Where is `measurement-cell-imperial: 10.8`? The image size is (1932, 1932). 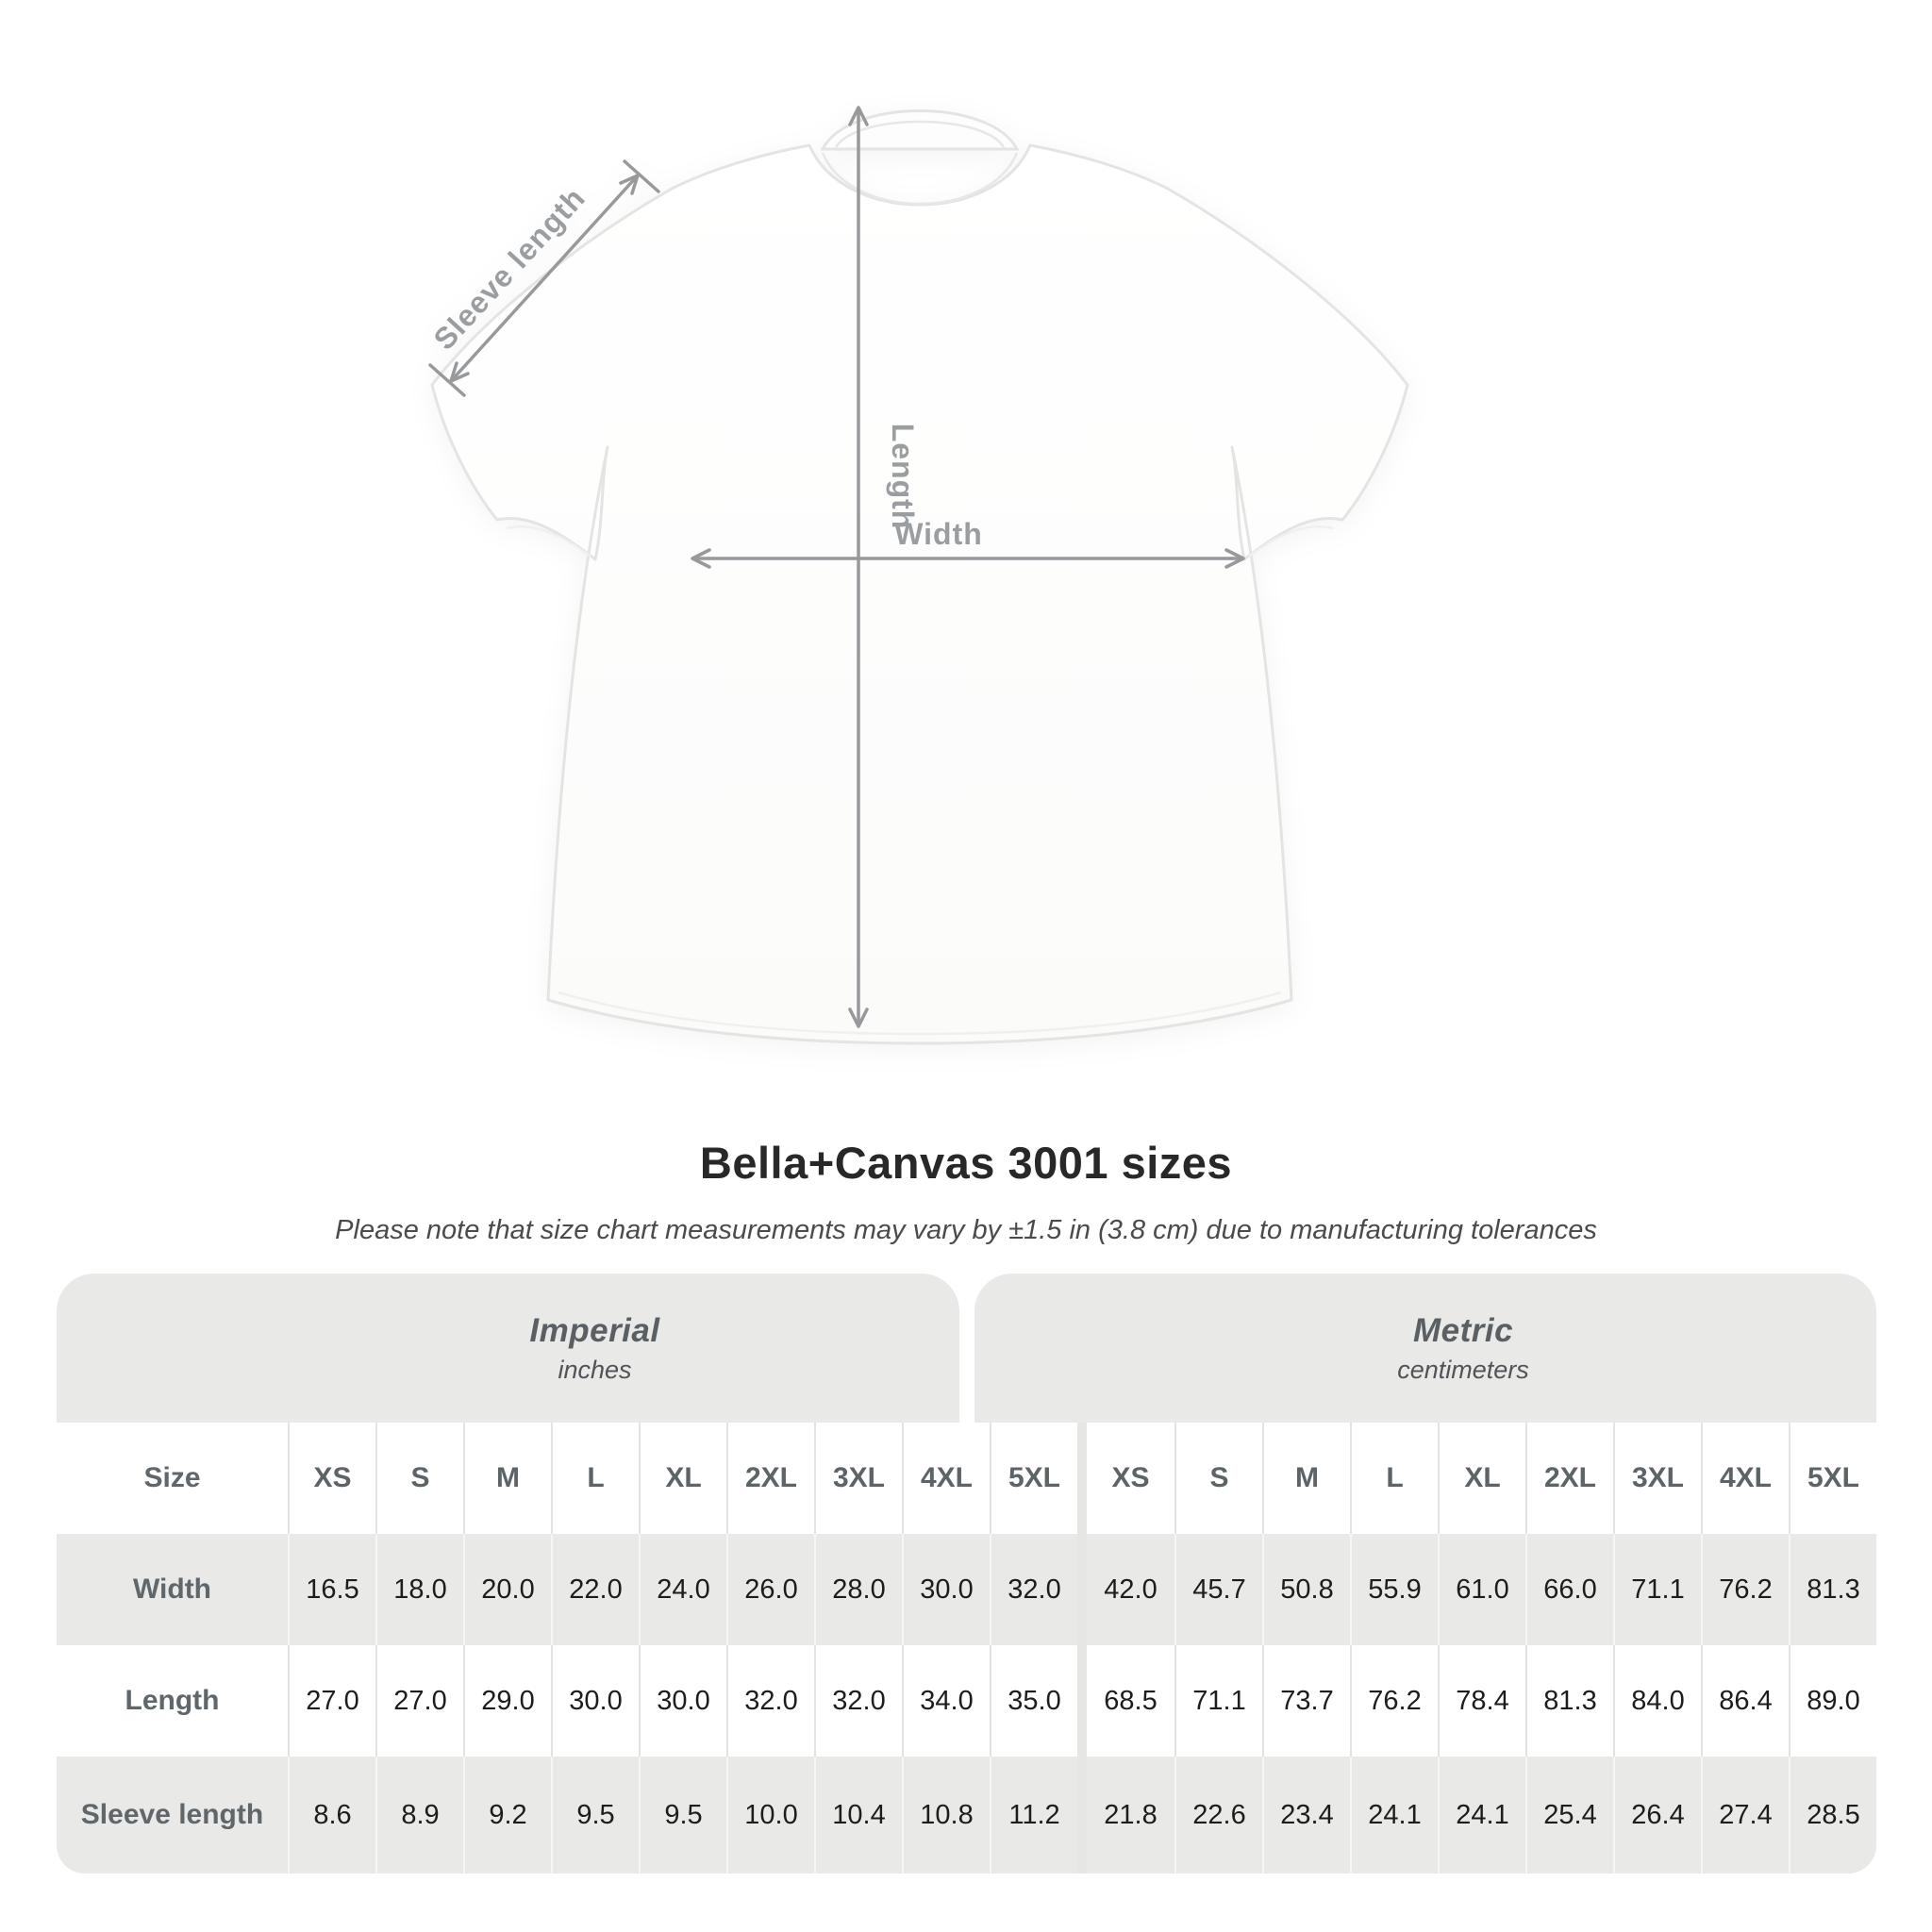 measurement-cell-imperial: 10.8 is located at coordinates (946, 1816).